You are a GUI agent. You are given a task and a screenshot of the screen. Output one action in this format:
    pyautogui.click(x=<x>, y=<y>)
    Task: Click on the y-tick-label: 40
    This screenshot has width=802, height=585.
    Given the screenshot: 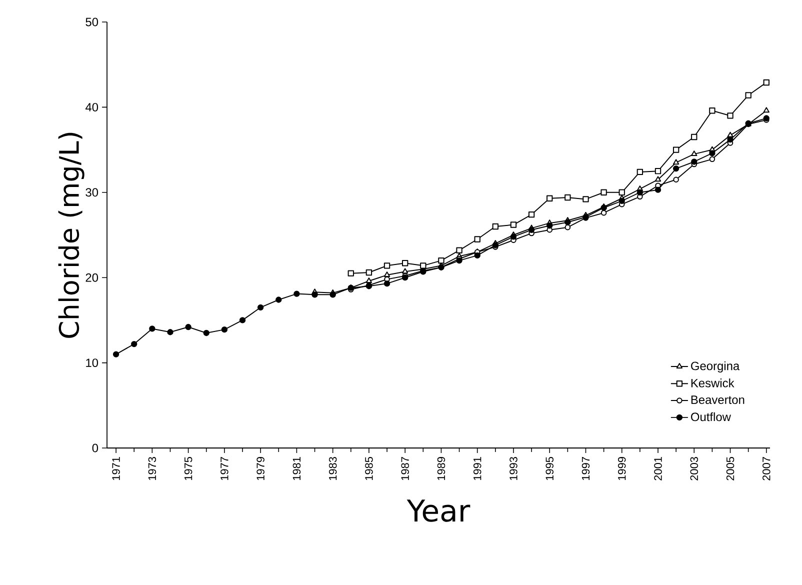 What is the action you would take?
    pyautogui.click(x=91, y=107)
    